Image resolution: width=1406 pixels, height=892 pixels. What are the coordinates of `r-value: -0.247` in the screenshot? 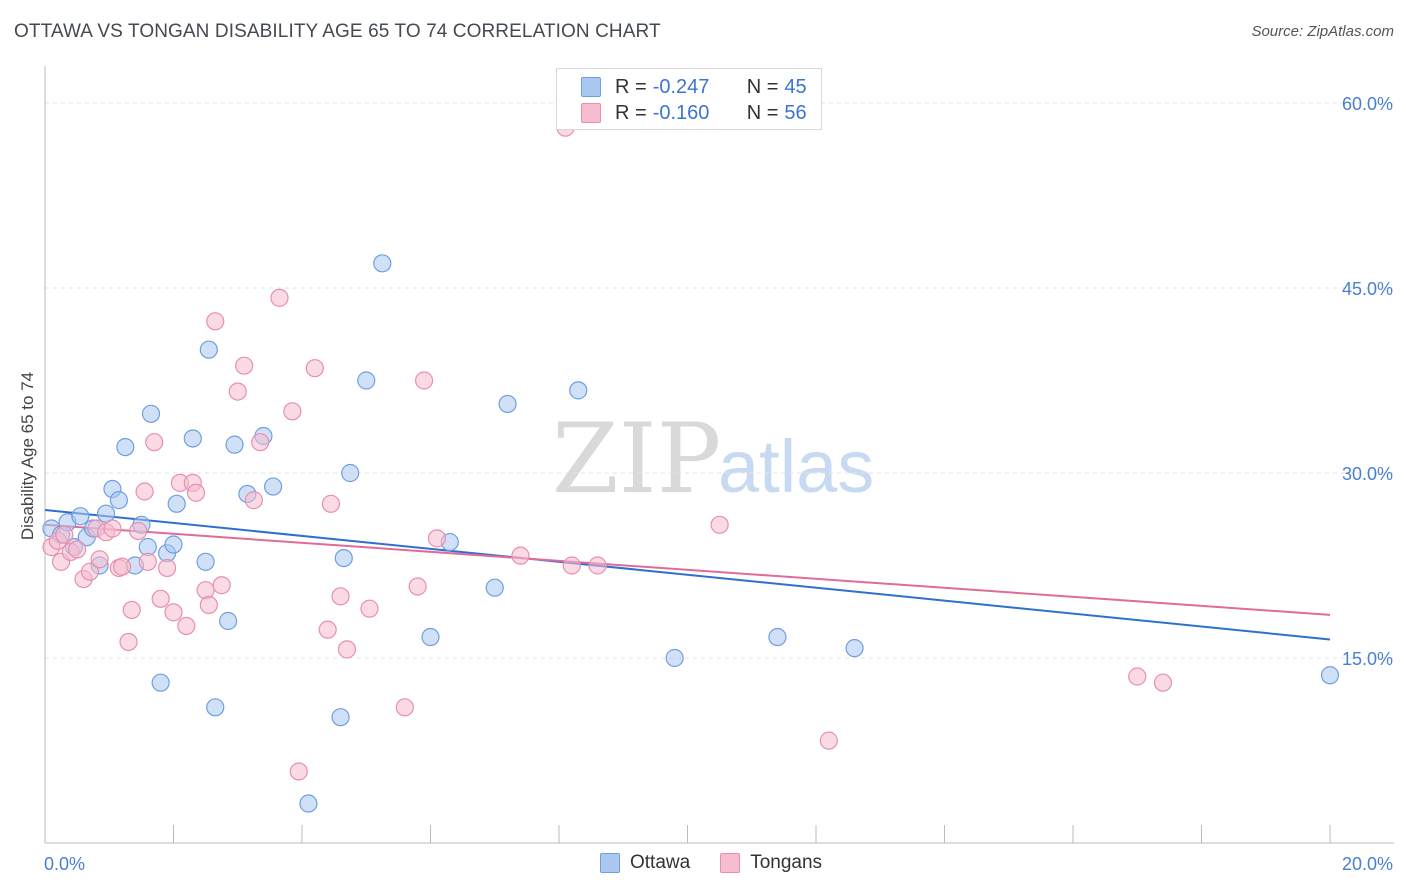 It's located at (681, 86).